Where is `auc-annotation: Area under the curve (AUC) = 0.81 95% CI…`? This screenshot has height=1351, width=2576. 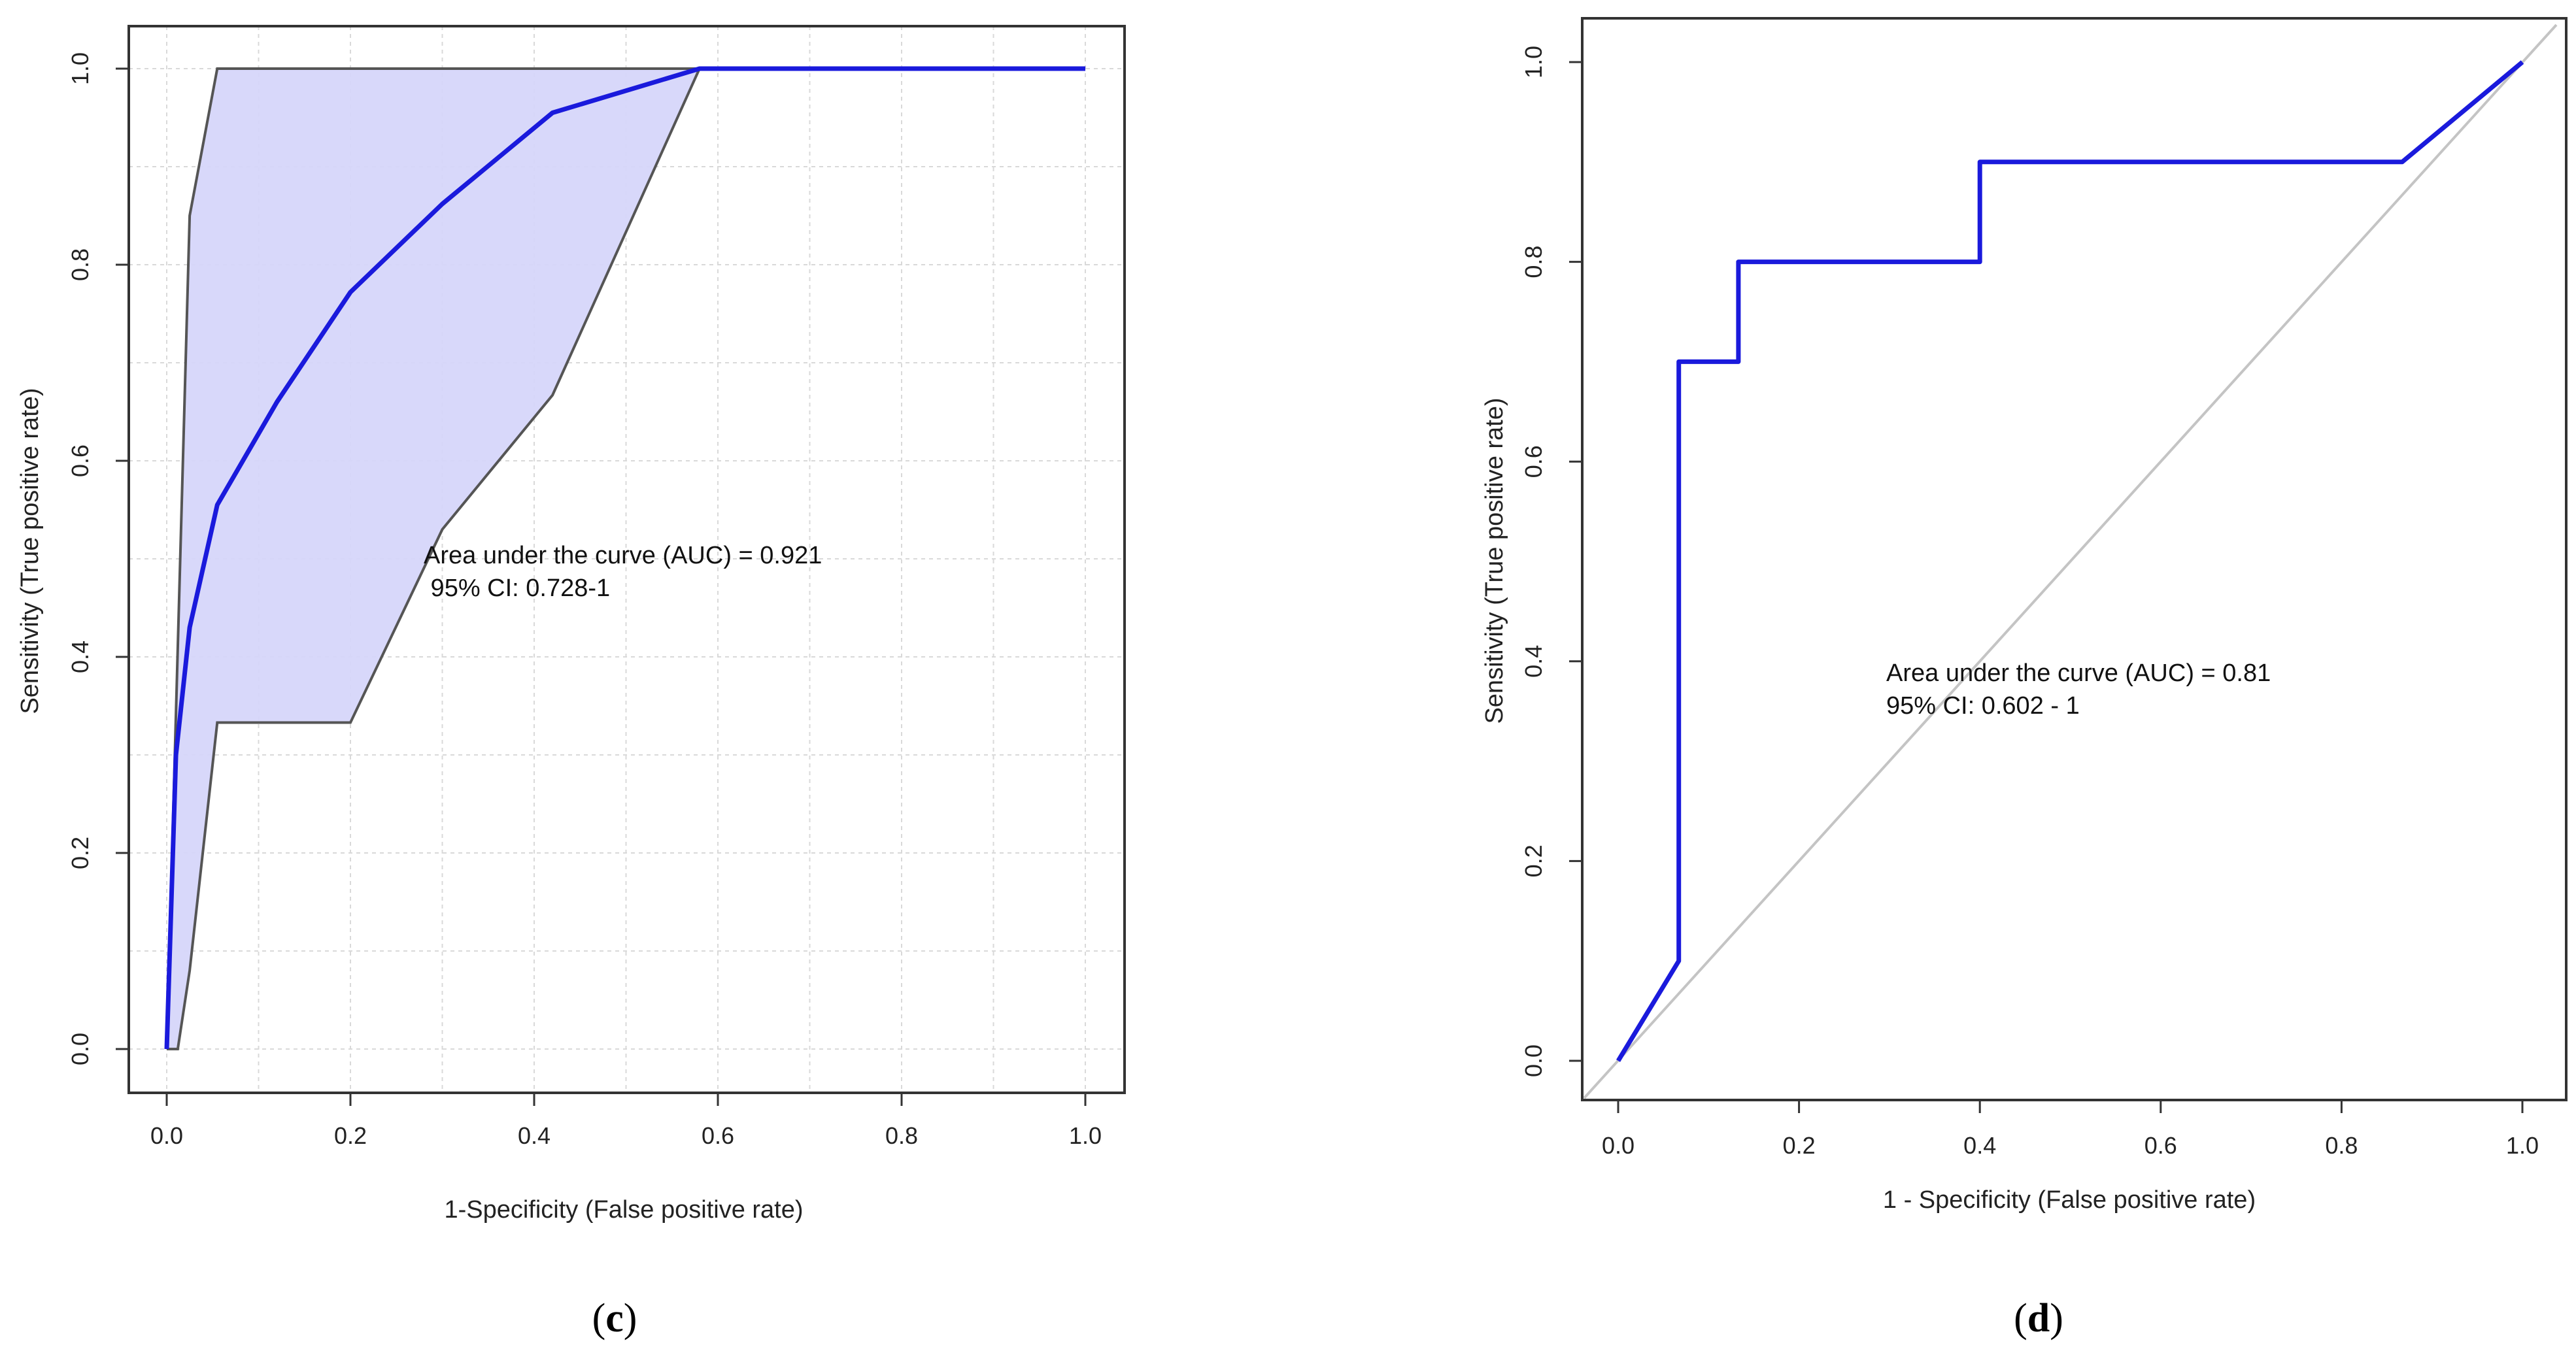 auc-annotation: Area under the curve (AUC) = 0.81 95% CI… is located at coordinates (2082, 689).